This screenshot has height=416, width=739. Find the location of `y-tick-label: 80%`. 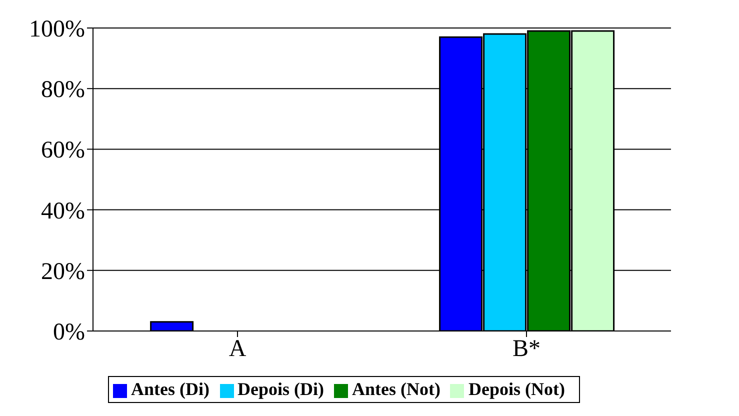

y-tick-label: 80% is located at coordinates (63, 90).